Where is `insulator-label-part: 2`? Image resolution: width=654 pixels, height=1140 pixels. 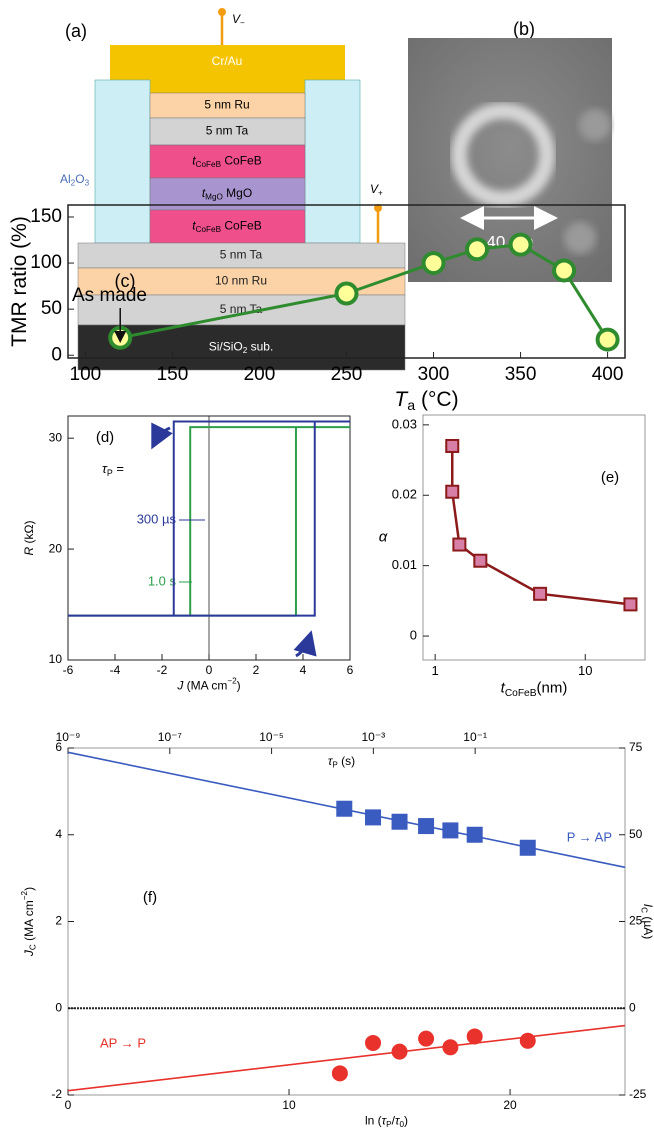 insulator-label-part: 2 is located at coordinates (73, 183).